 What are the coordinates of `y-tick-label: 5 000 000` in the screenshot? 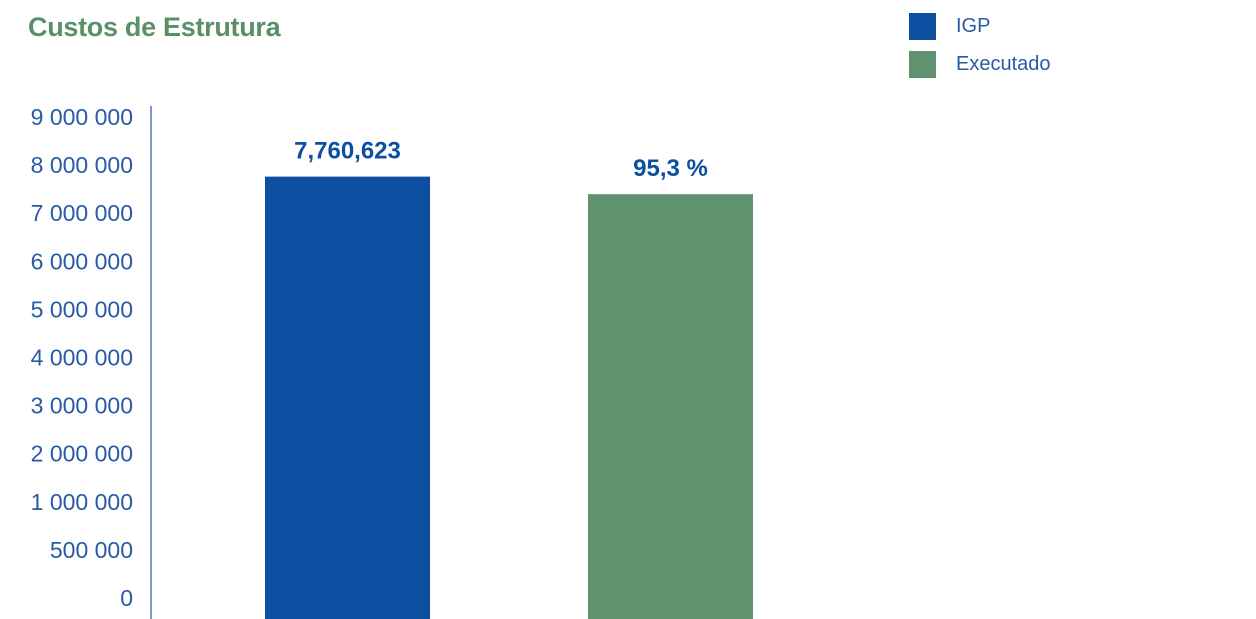 It's located at (82, 309).